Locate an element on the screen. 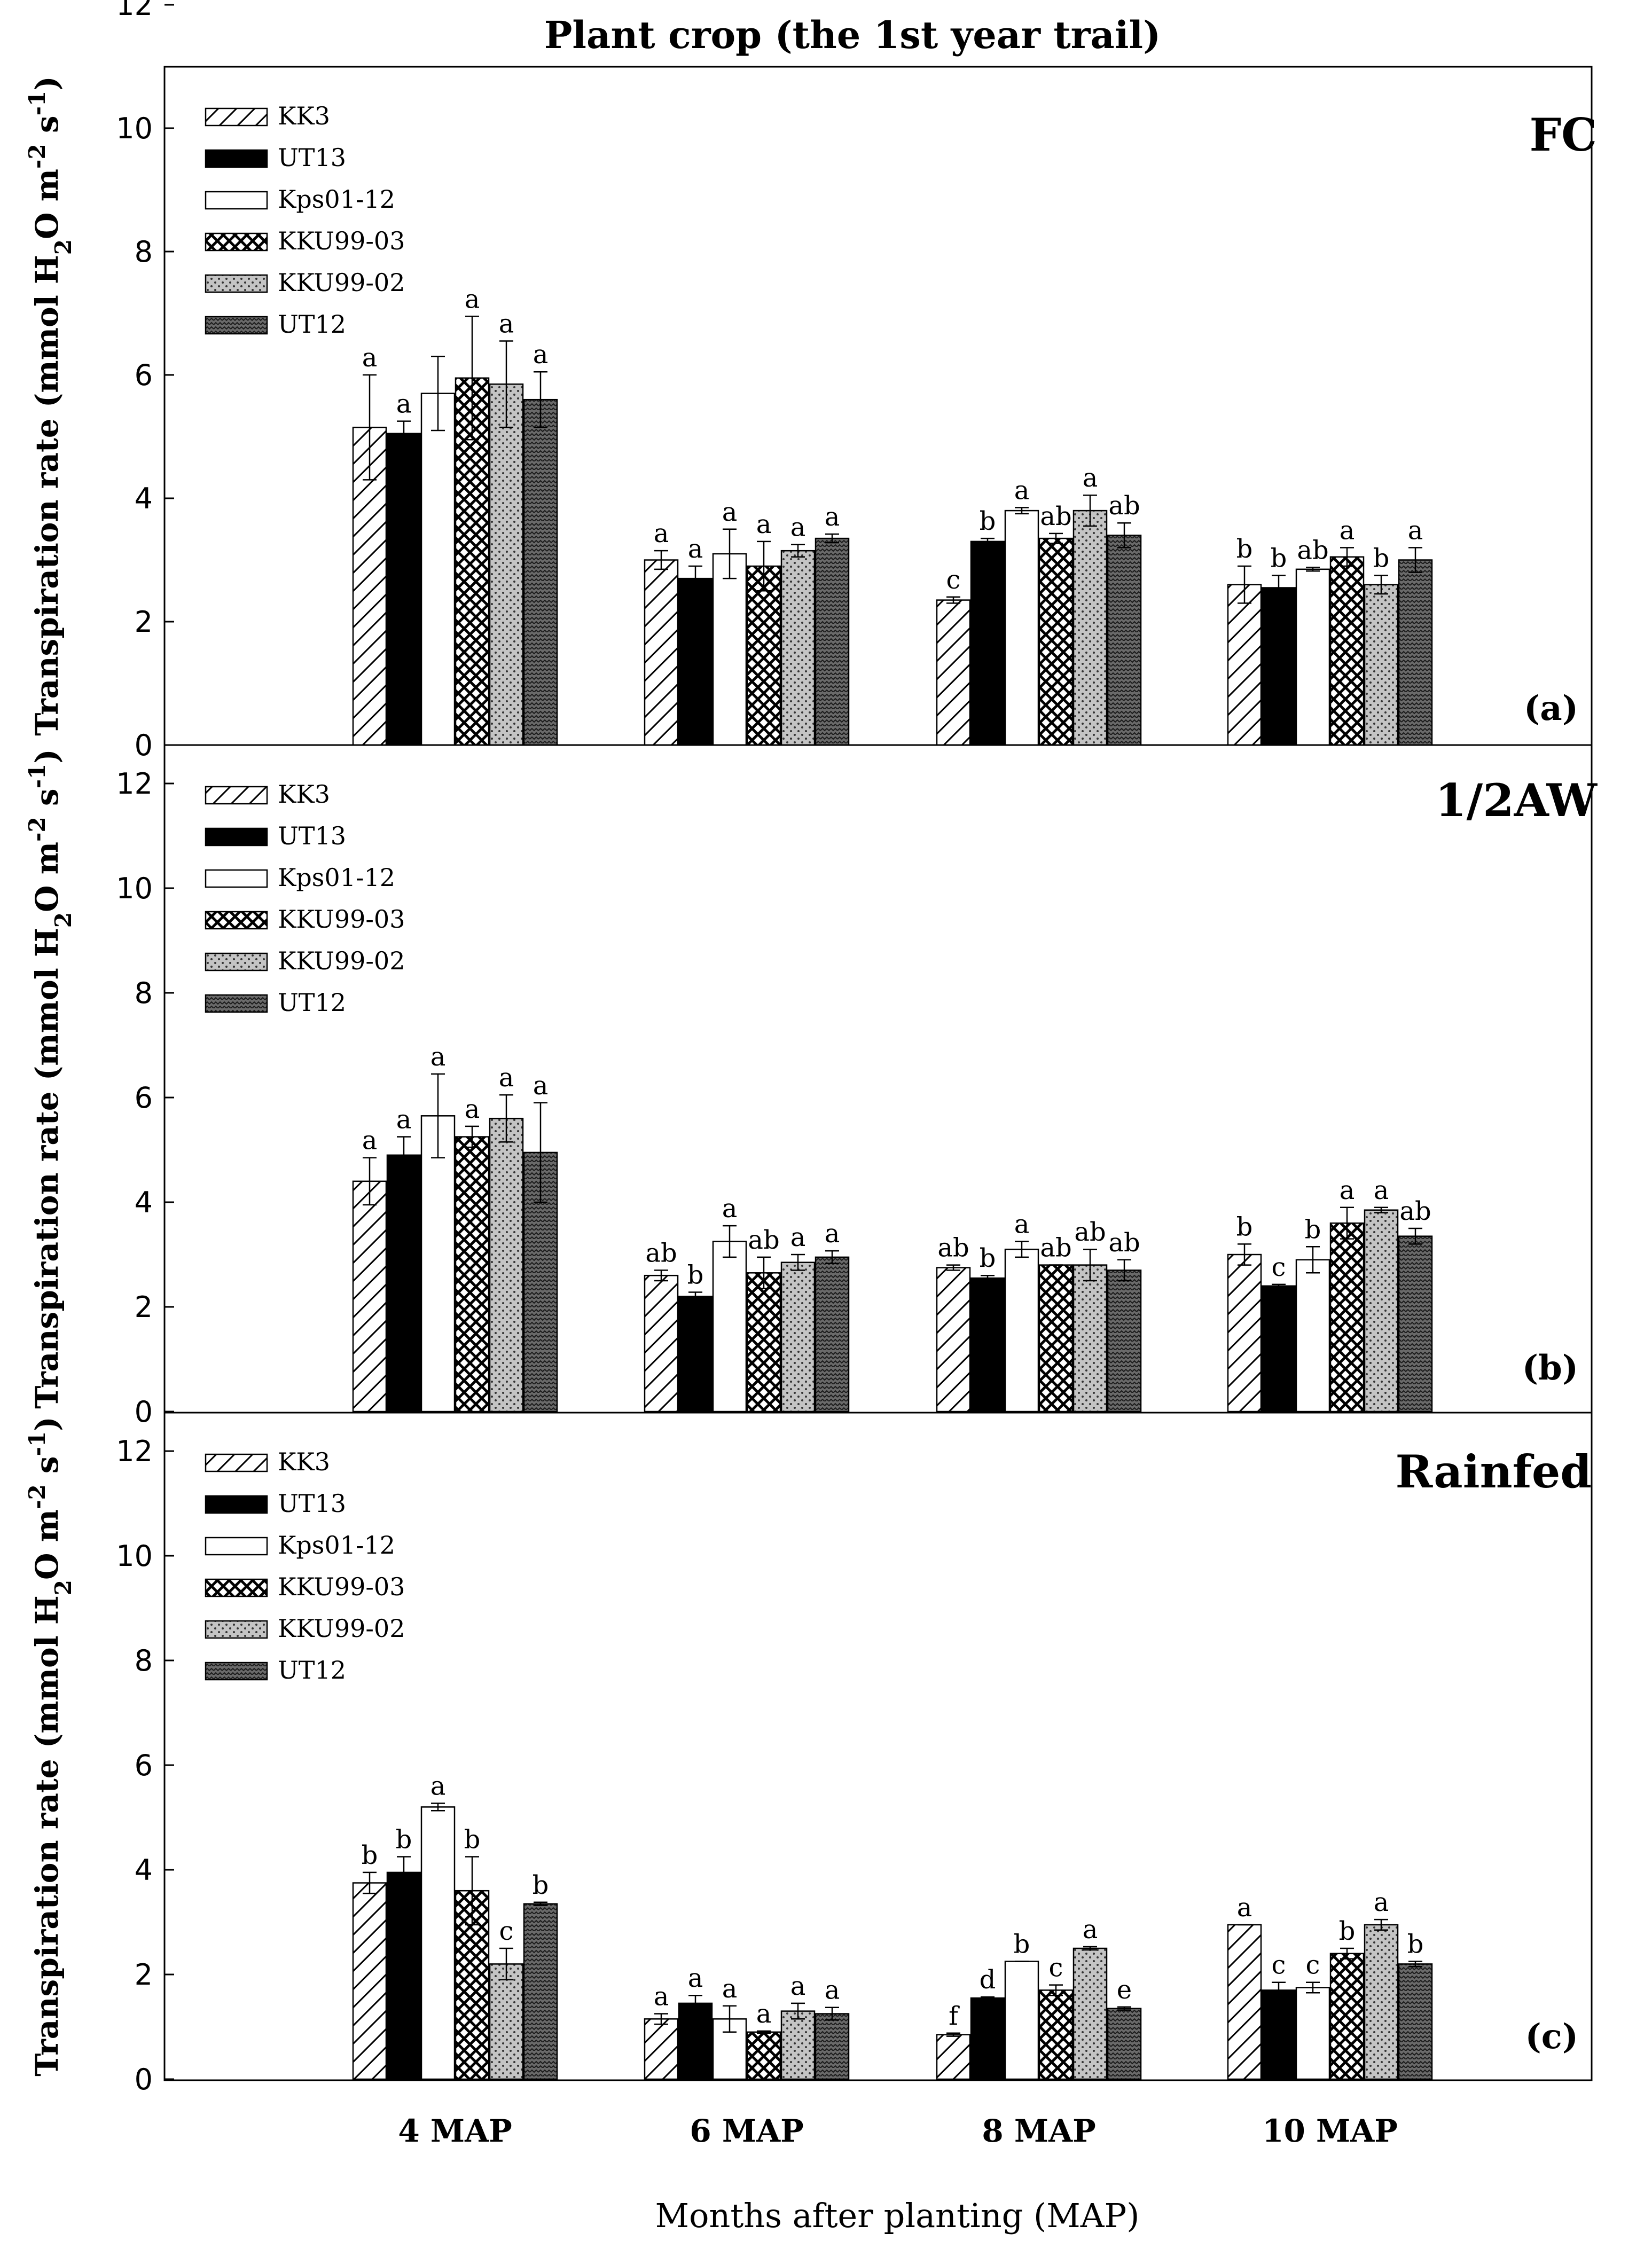  legend-entry: KKU99-02 is located at coordinates (341, 960).